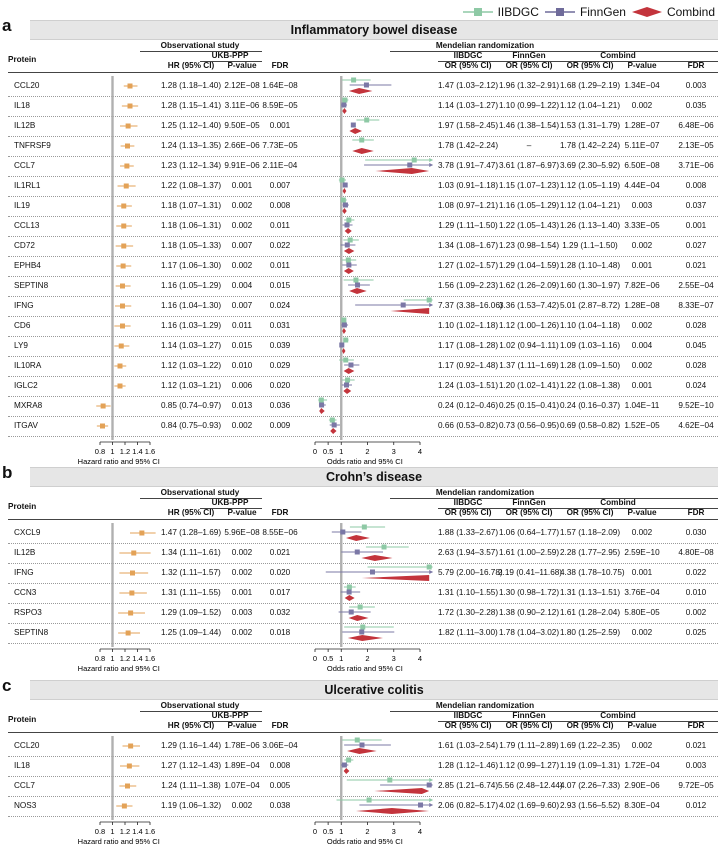  Describe the element at coordinates (150, 451) in the screenshot. I see `hr-tick-label: 1.6` at that location.